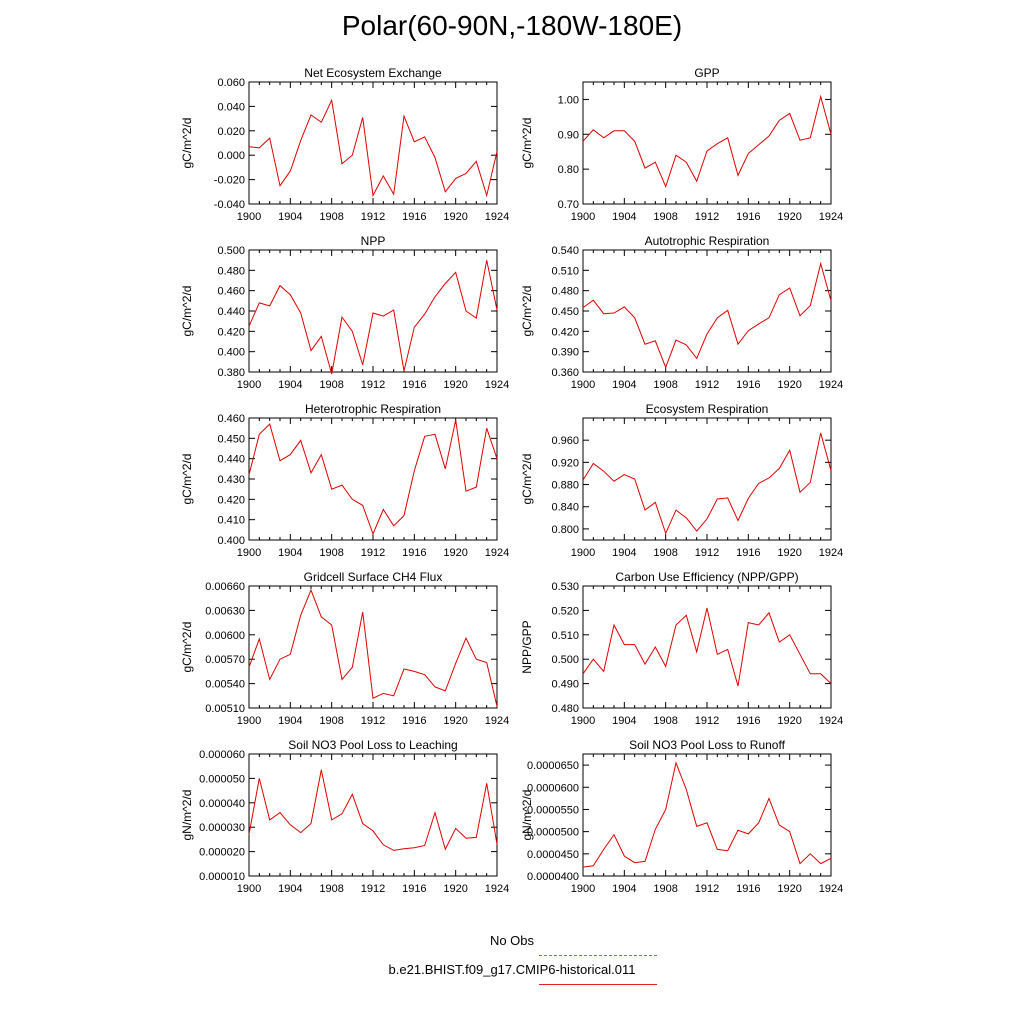 This screenshot has height=1024, width=1024. Describe the element at coordinates (222, 755) in the screenshot. I see `y-tick-label: 0.000060` at that location.